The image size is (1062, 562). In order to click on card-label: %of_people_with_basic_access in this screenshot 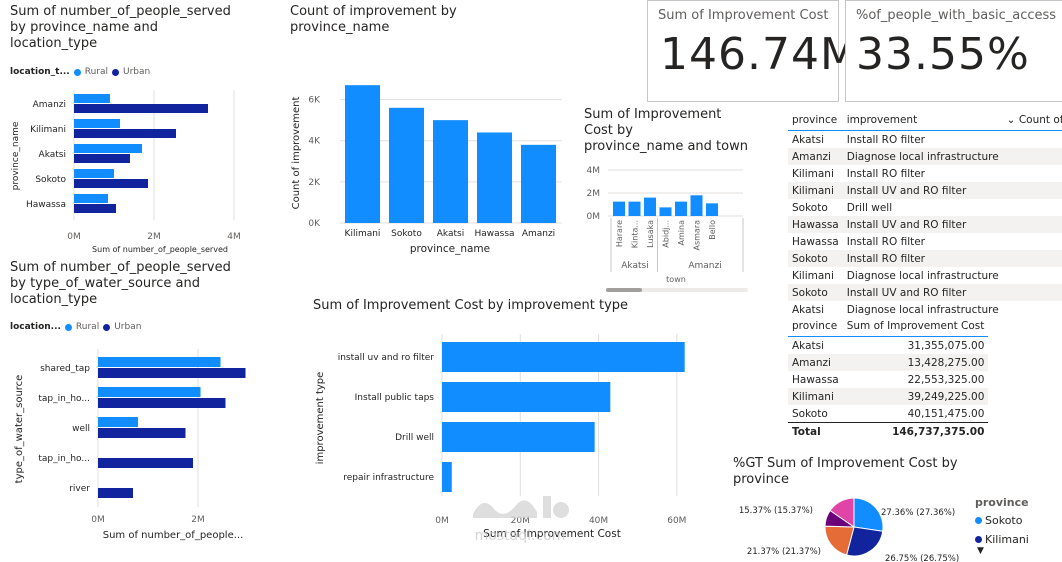, I will do `click(956, 15)`.